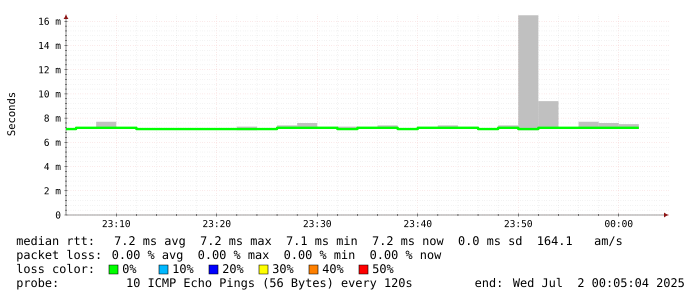 This screenshot has width=697, height=297. Describe the element at coordinates (418, 224) in the screenshot. I see `x-tick-label: 23:40` at that location.